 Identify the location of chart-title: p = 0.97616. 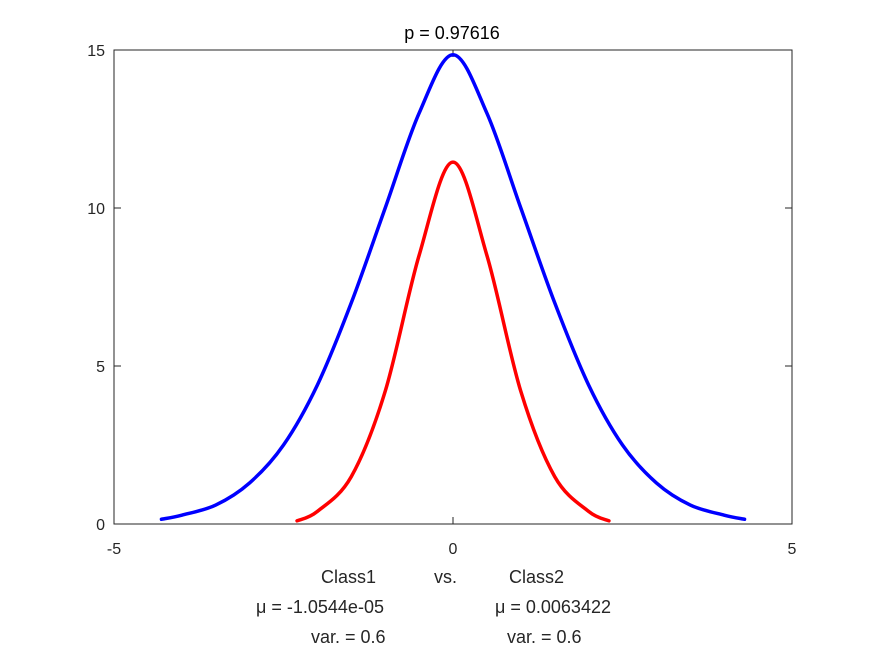
(452, 33).